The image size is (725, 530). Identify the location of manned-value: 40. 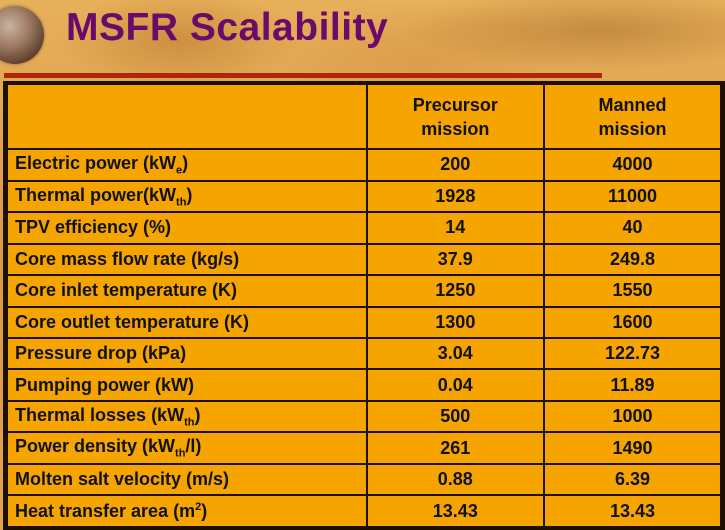
(632, 228).